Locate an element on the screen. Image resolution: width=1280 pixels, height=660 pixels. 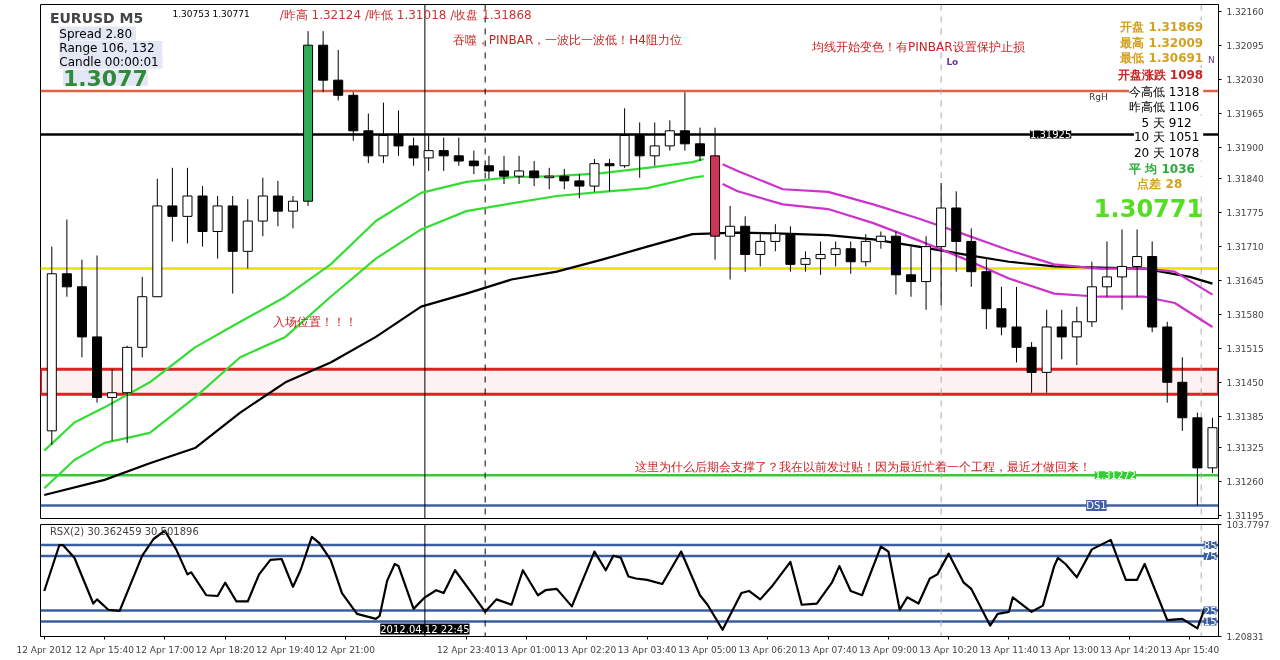
y-tick-label: 1.31965 is located at coordinates (1245, 114).